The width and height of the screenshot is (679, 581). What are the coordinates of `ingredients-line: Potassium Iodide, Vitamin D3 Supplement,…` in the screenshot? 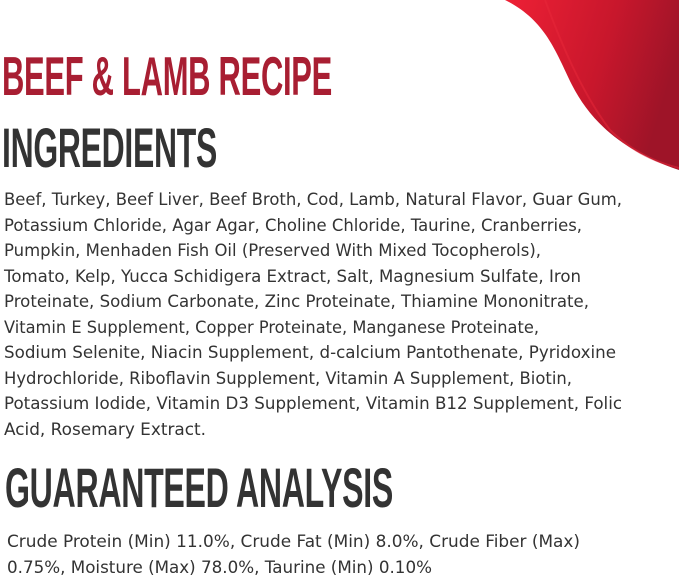 It's located at (313, 405).